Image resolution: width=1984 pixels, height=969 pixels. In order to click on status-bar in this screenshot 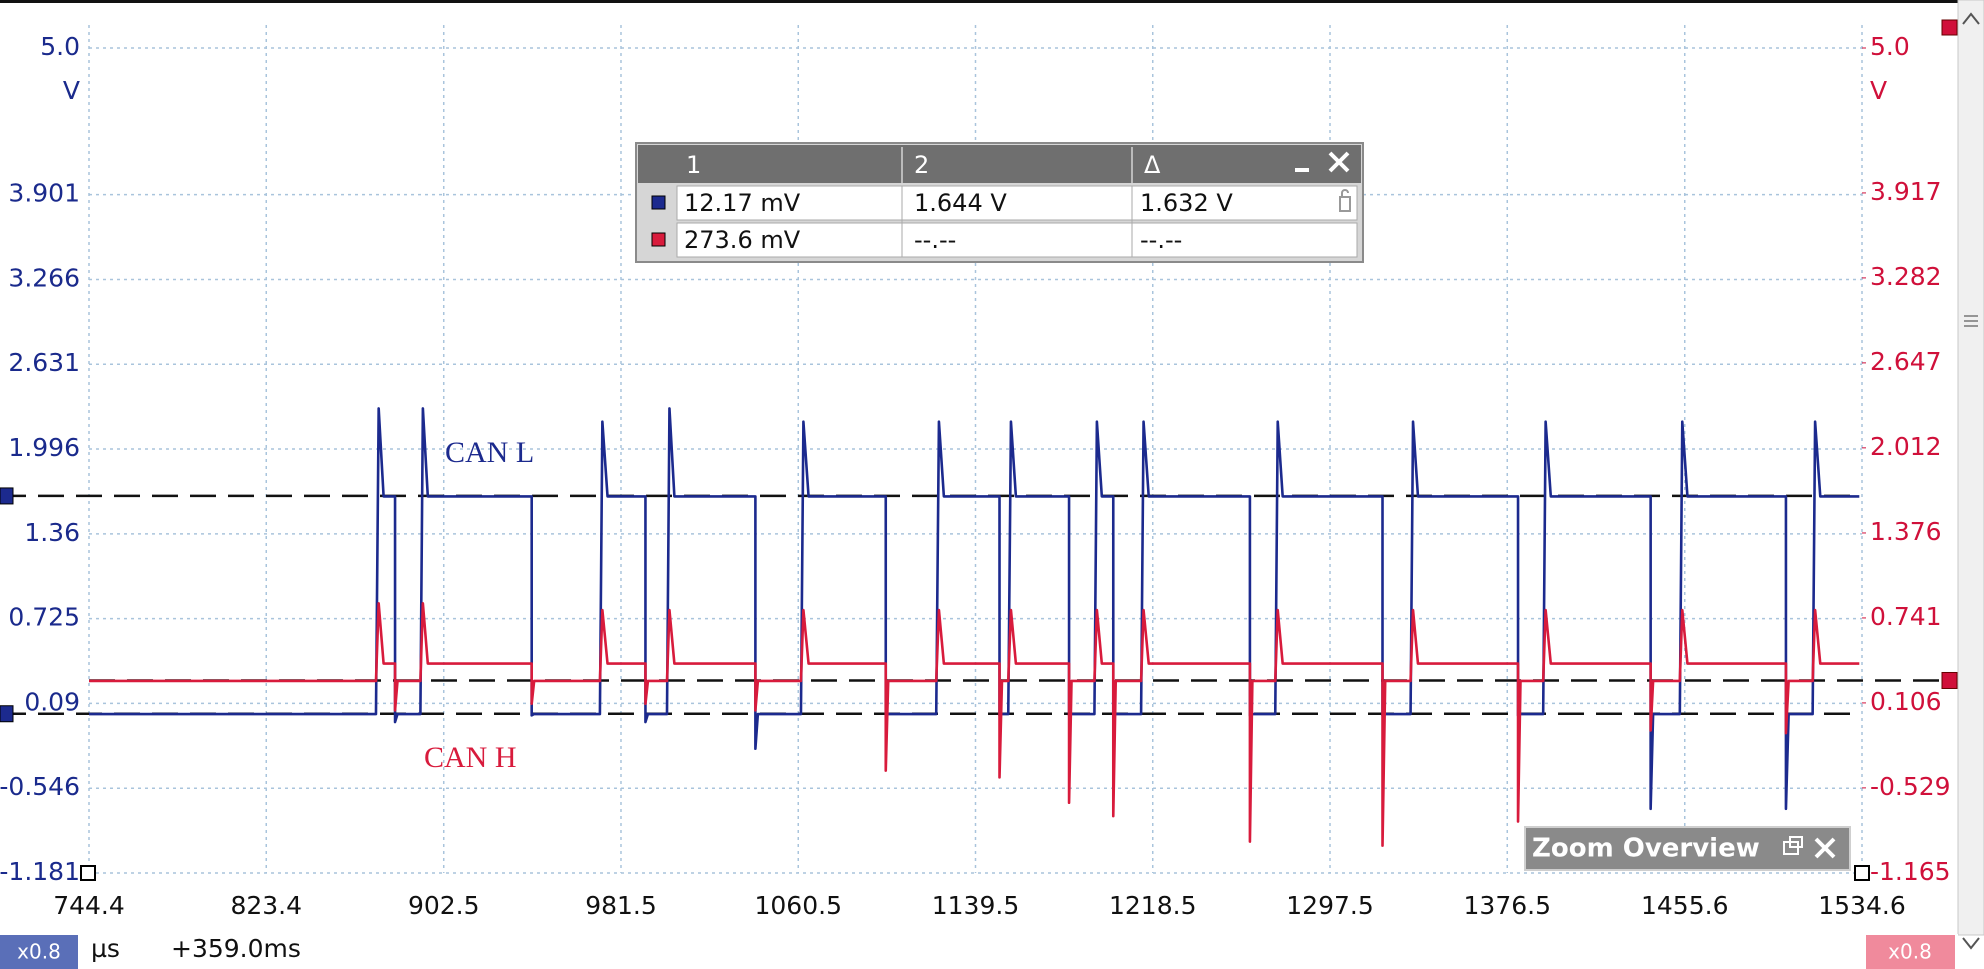, I will do `click(979, 951)`.